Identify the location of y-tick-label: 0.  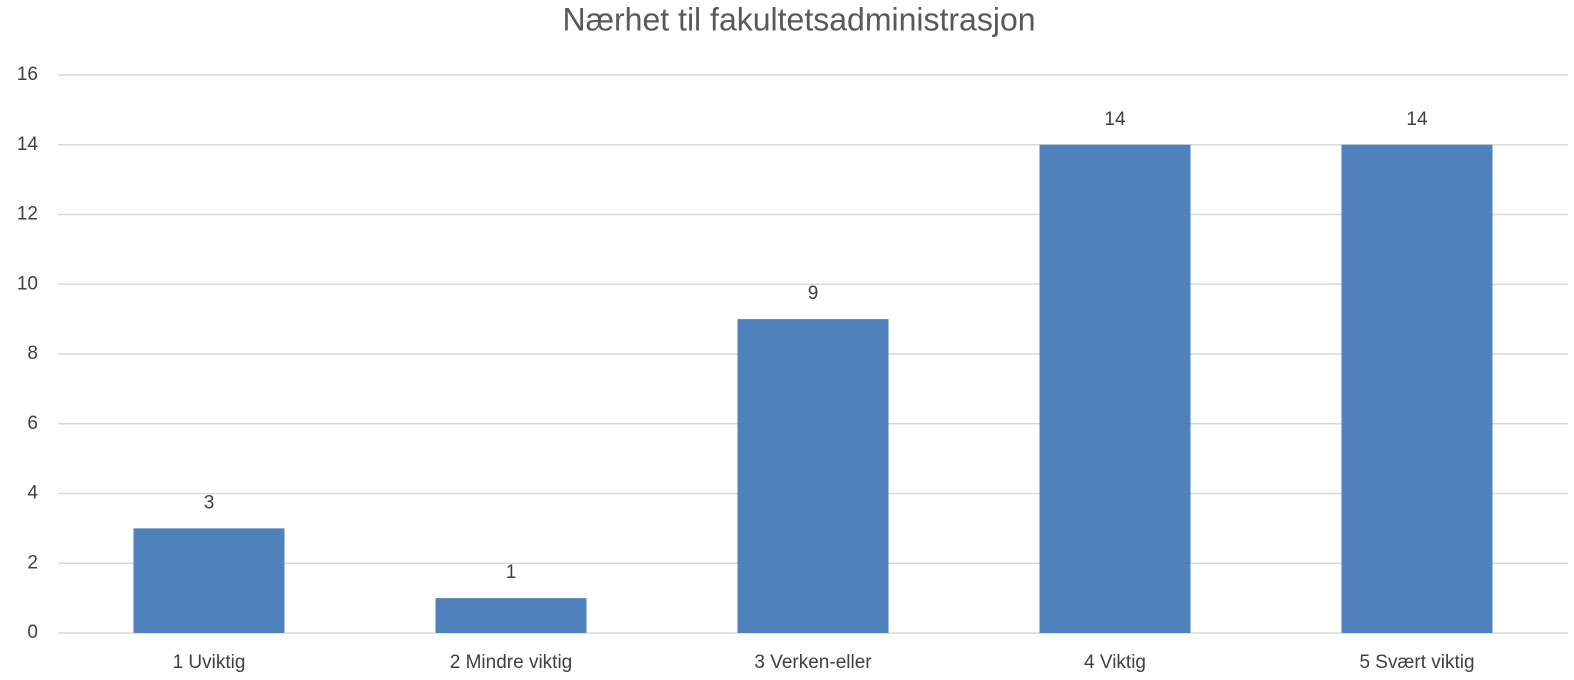
(32, 632).